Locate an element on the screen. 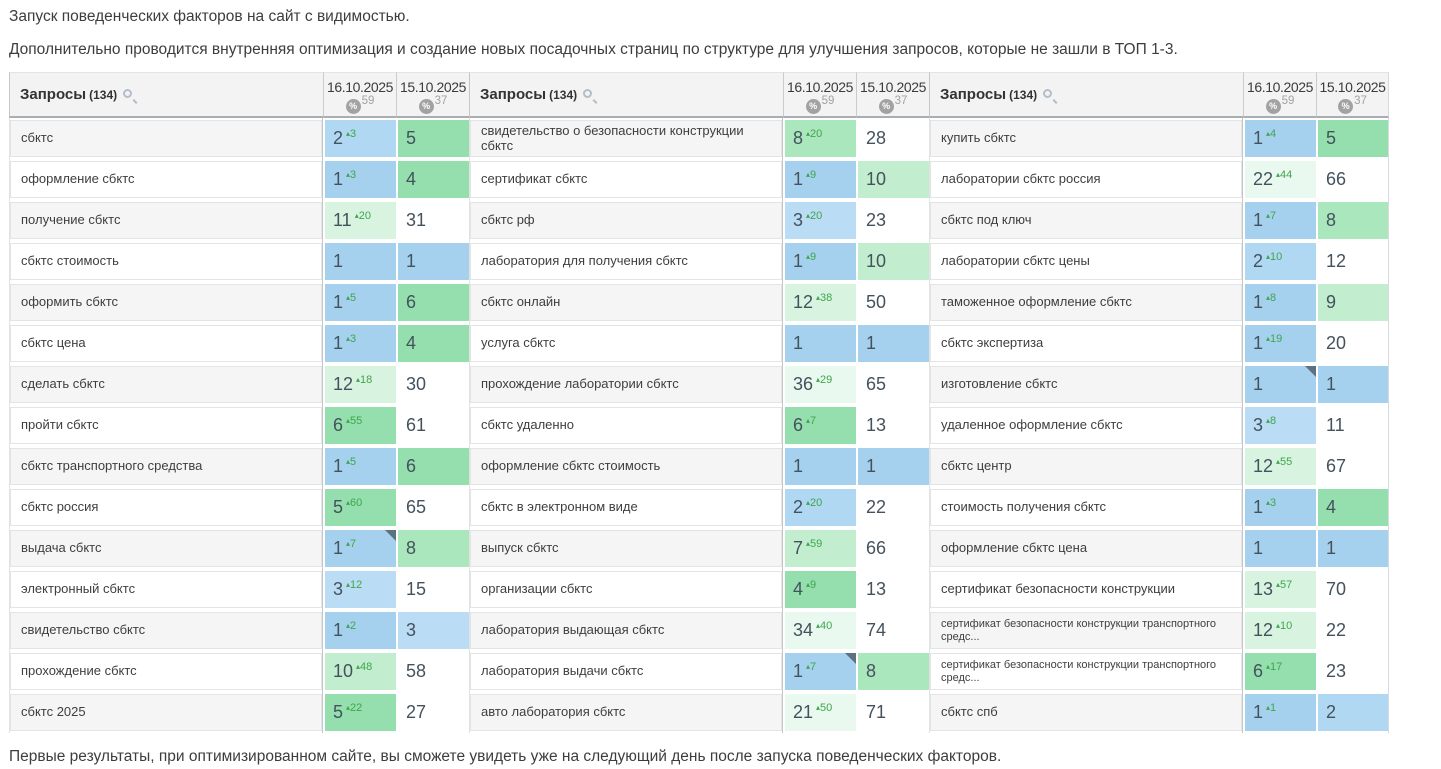 The height and width of the screenshot is (769, 1441). query-cell: сбктс россия is located at coordinates (166, 507).